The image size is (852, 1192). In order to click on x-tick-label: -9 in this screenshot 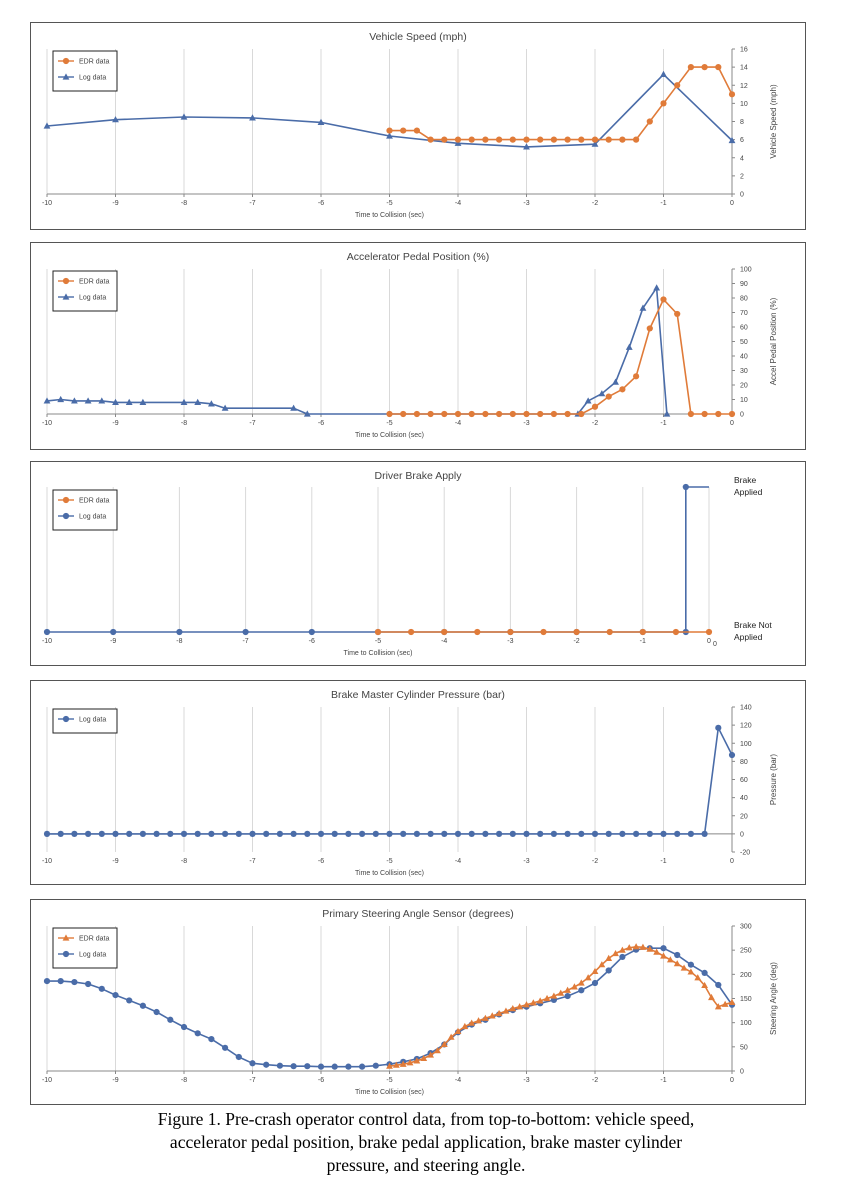, I will do `click(115, 861)`.